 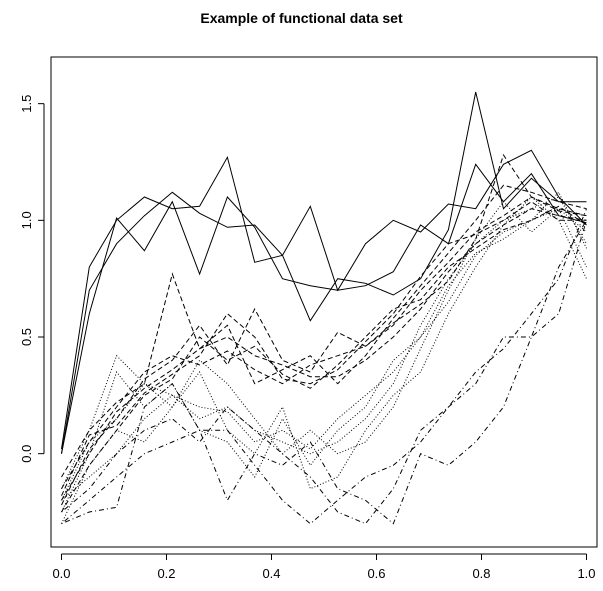 What do you see at coordinates (166, 573) in the screenshot?
I see `x-tick-label: 0.2` at bounding box center [166, 573].